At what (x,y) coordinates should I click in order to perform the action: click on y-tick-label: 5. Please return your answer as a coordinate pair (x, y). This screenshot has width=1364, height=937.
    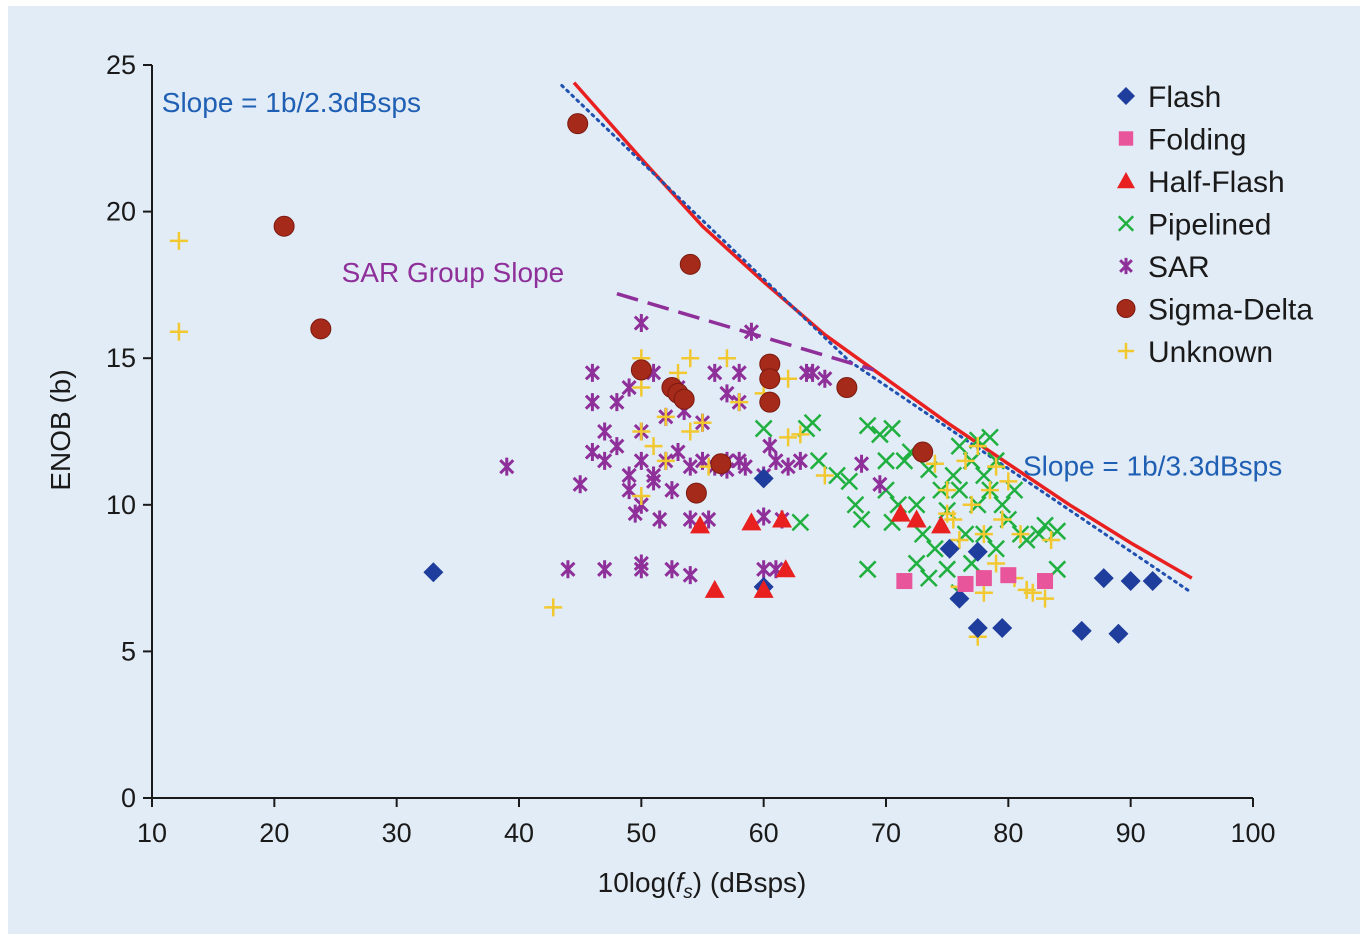
    Looking at the image, I should click on (128, 651).